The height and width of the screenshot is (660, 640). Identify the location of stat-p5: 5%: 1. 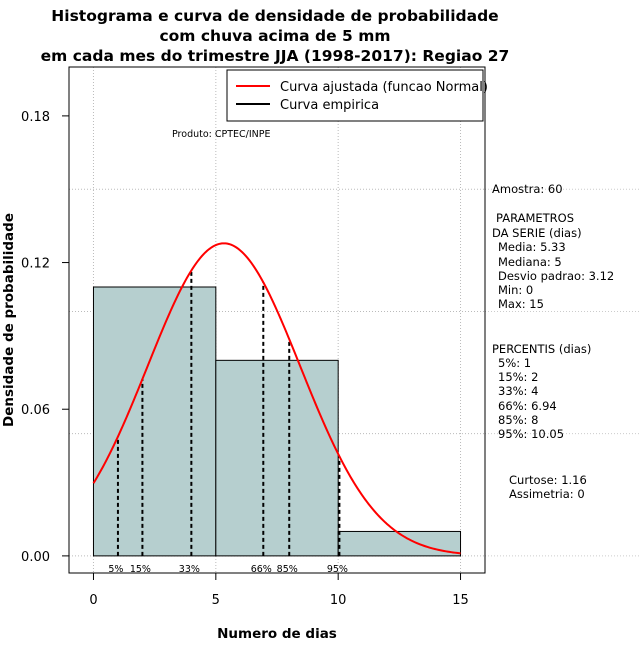
(514, 363).